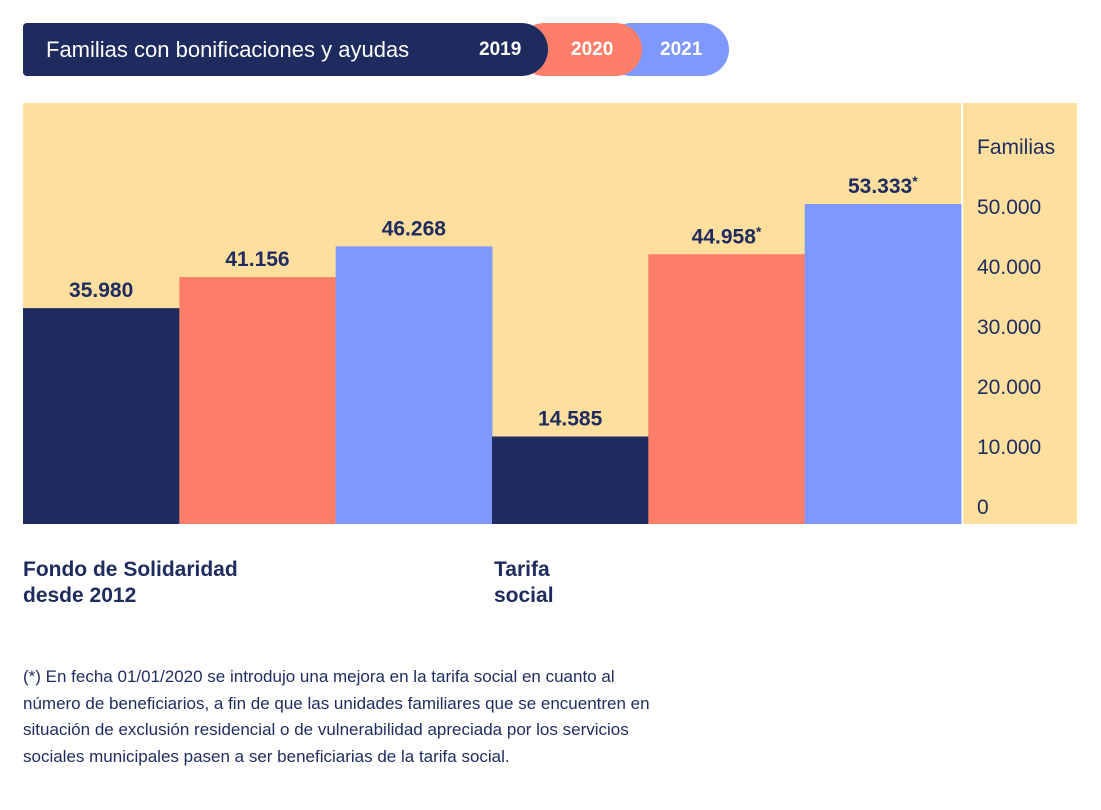  What do you see at coordinates (727, 389) in the screenshot?
I see `bar-2020-tarifa` at bounding box center [727, 389].